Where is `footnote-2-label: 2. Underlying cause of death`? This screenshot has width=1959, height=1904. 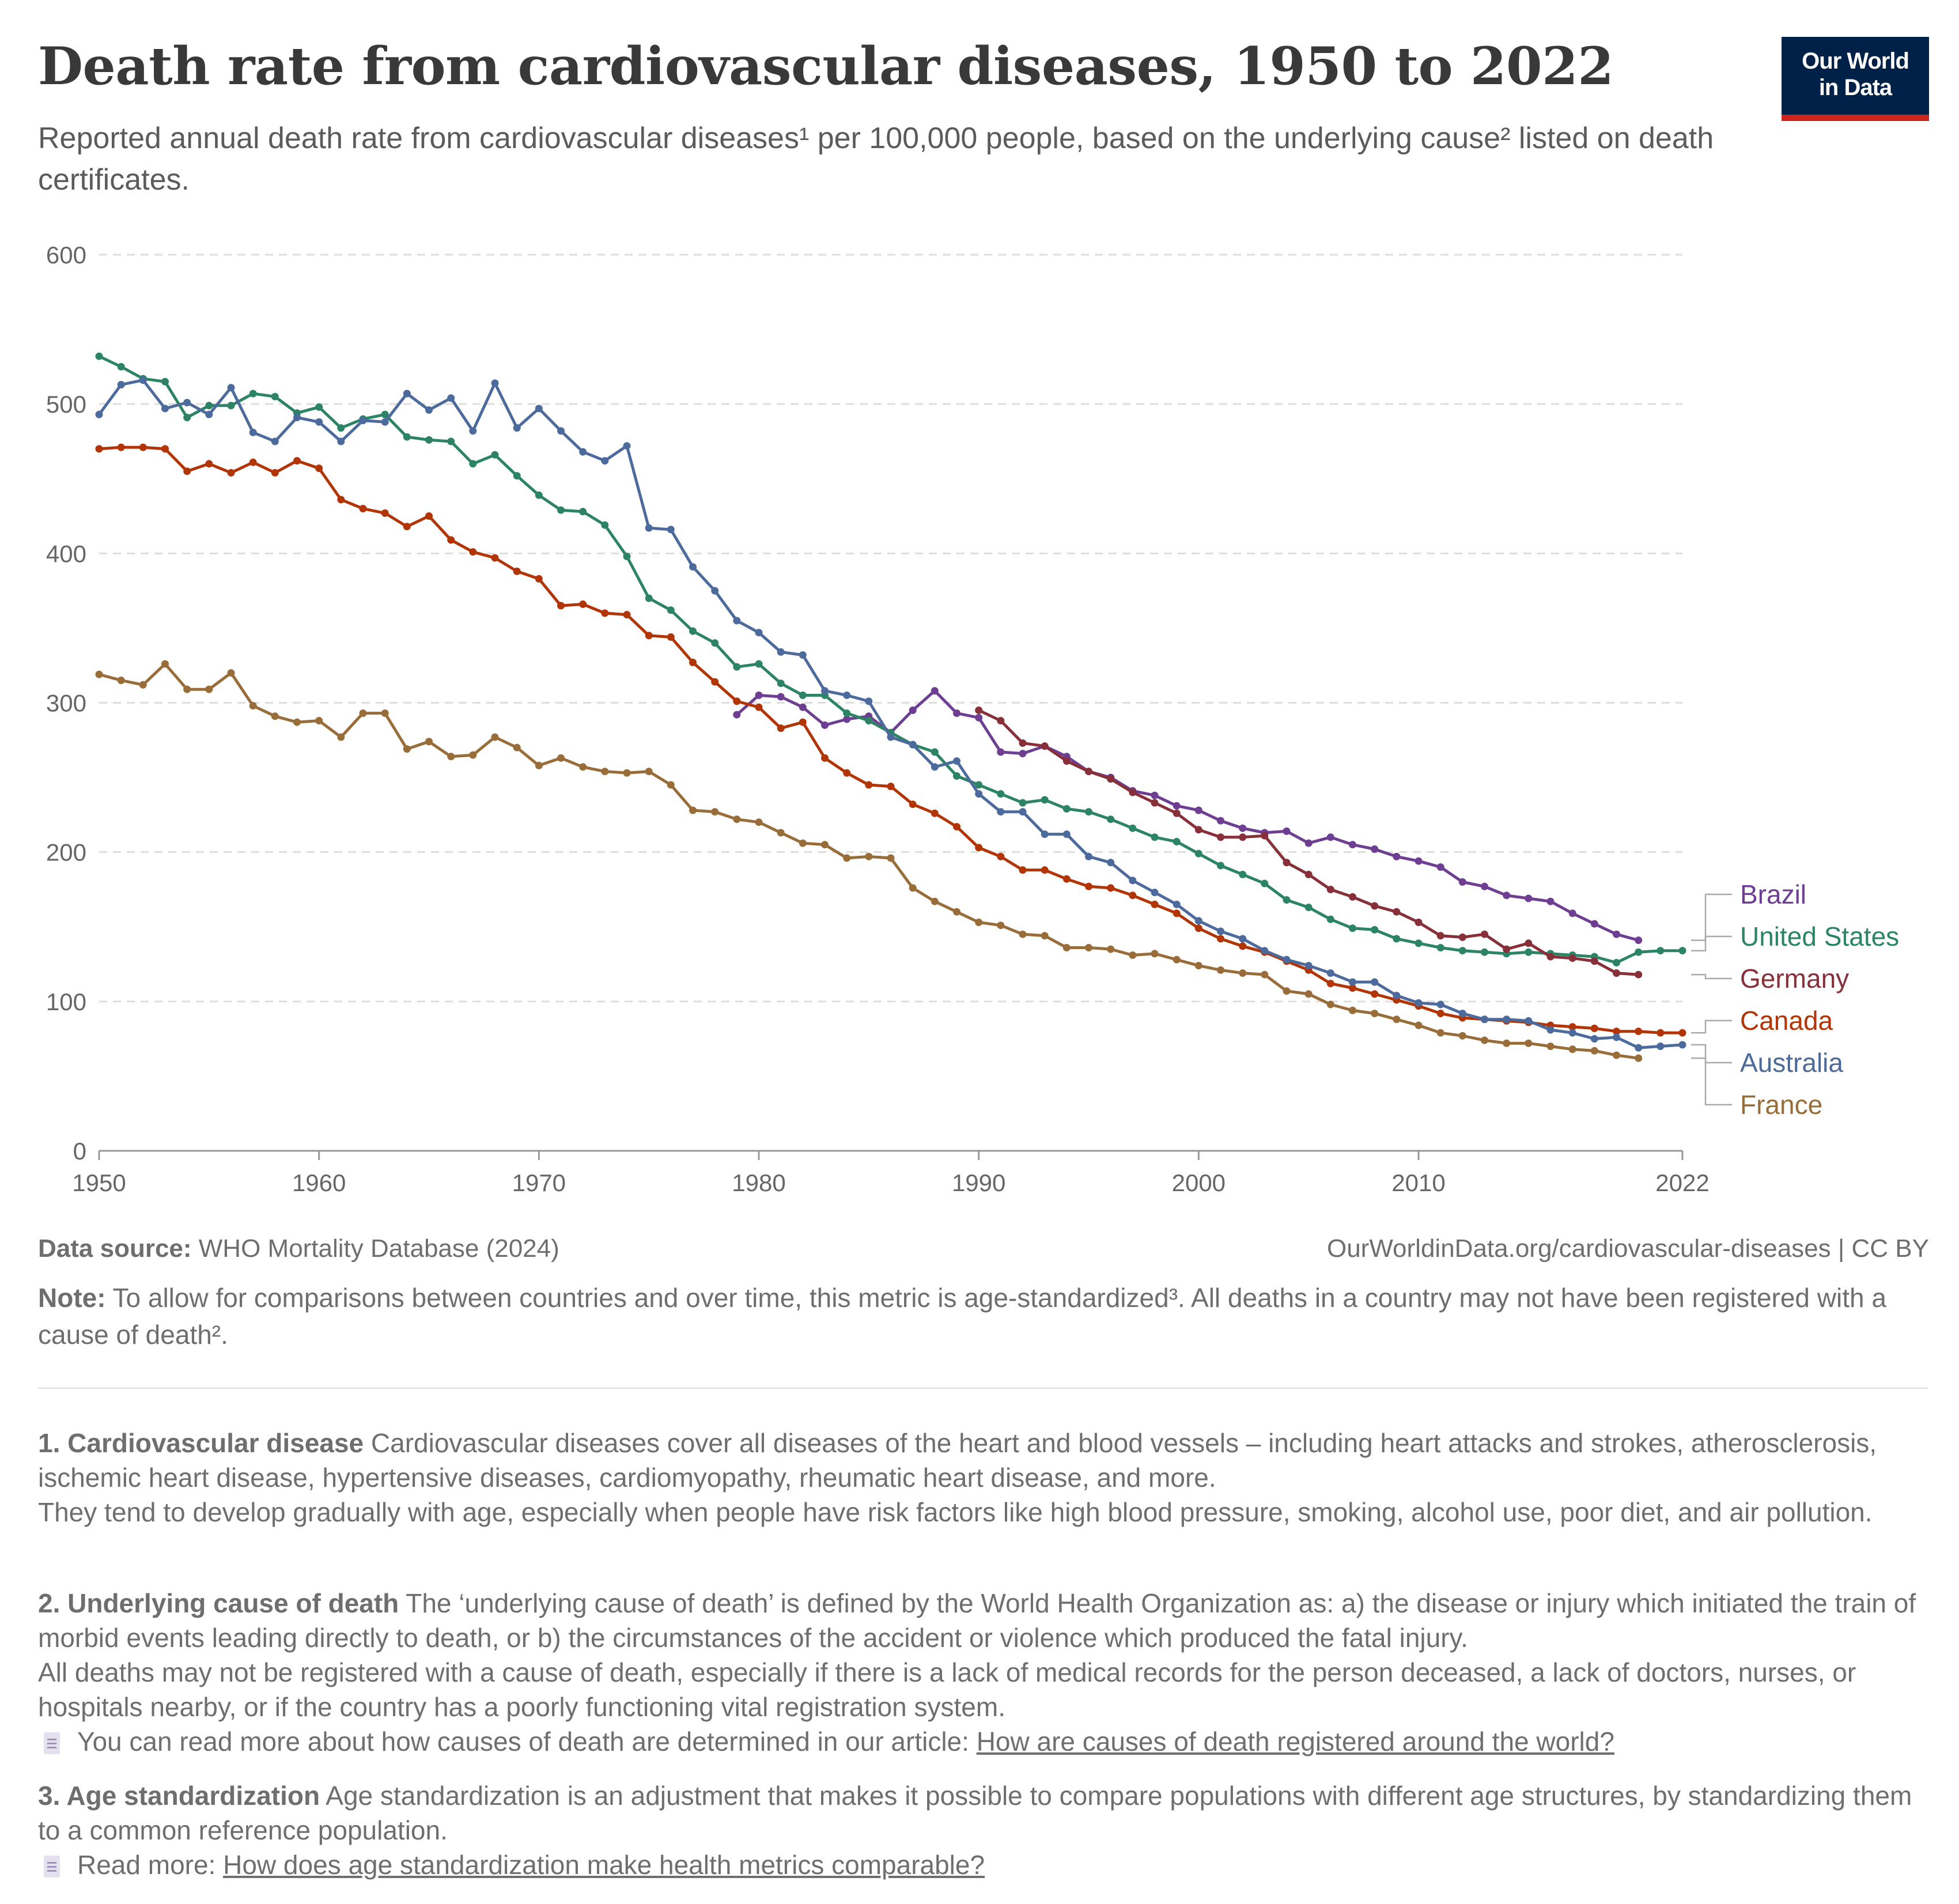
footnote-2-label: 2. Underlying cause of death is located at coordinates (218, 1603).